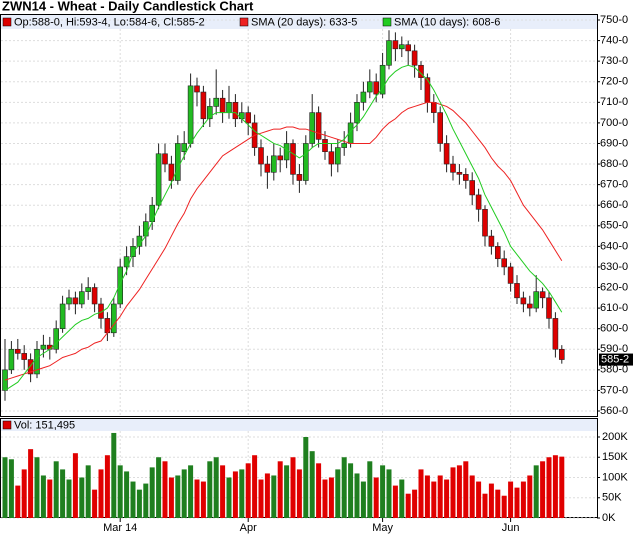 This screenshot has height=536, width=640. Describe the element at coordinates (614, 246) in the screenshot. I see `y-tick-label: 640-0` at that location.